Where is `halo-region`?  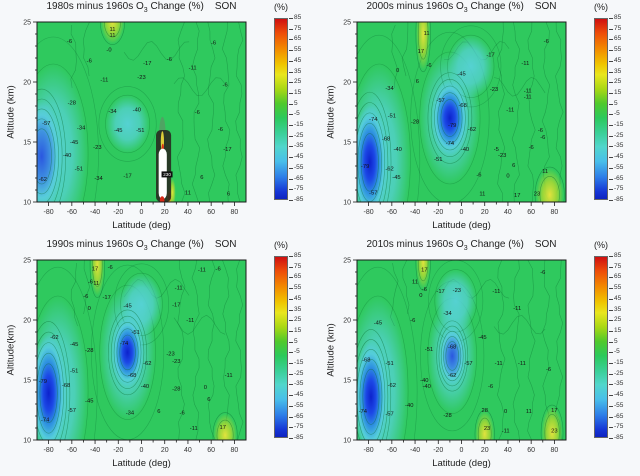 halo-region is located at coordinates (127, 124).